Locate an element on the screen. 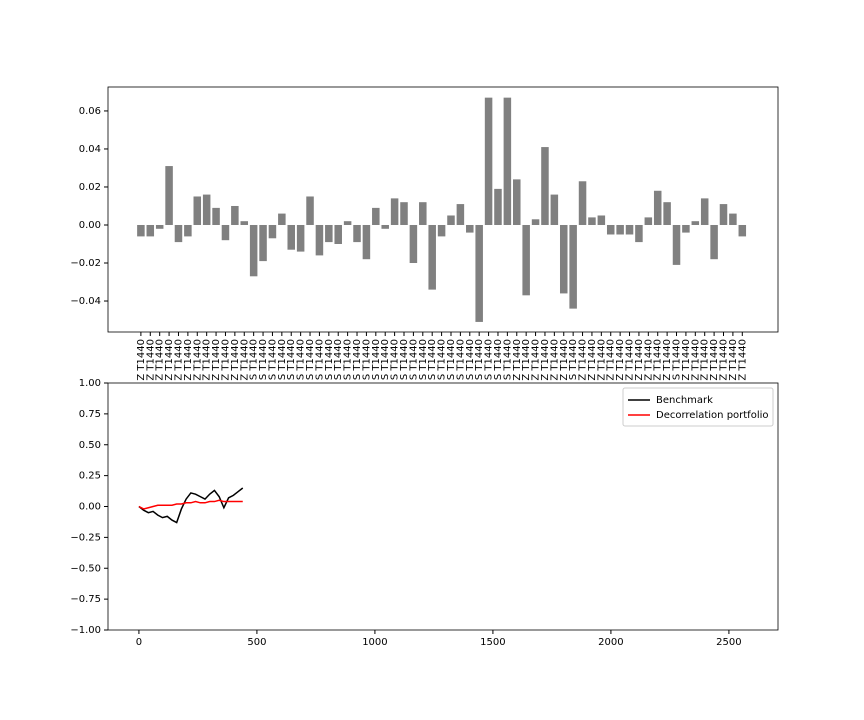 This screenshot has height=720, width=864. y-tick-label: −1.00 is located at coordinates (85, 630).